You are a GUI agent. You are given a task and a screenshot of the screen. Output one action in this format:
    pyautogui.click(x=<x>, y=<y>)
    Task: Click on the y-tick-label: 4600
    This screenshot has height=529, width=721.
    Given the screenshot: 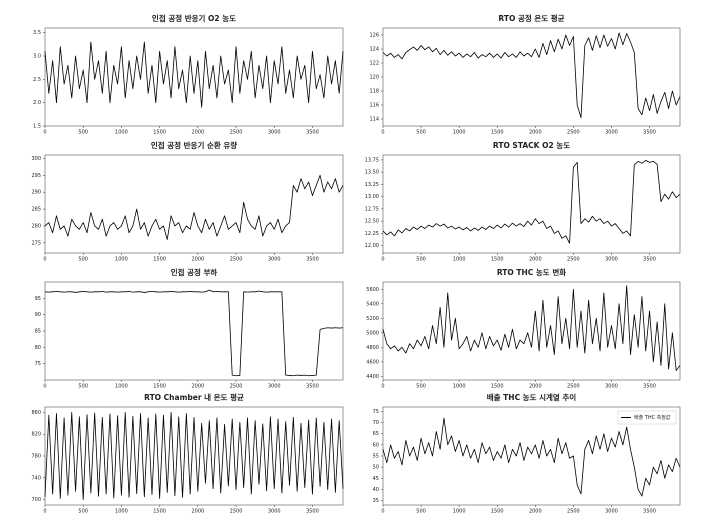 What is the action you would take?
    pyautogui.click(x=372, y=362)
    